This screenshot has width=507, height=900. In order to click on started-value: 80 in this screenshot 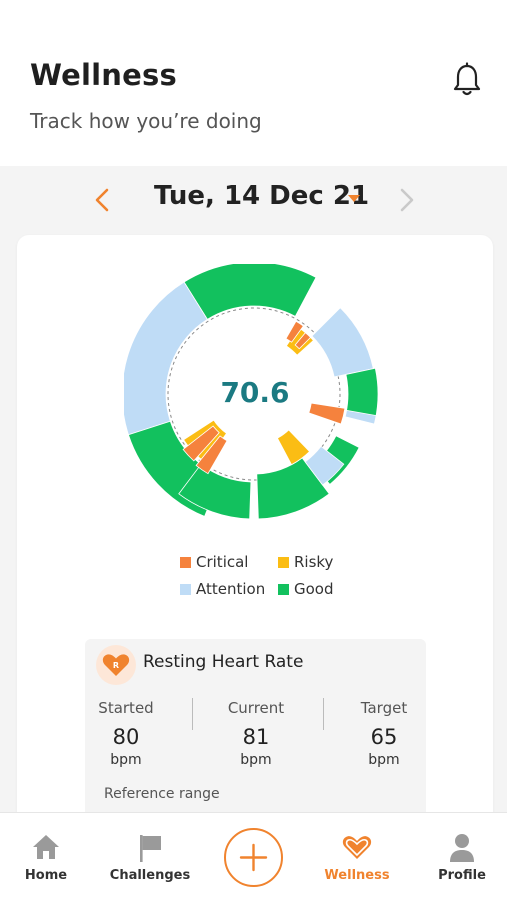, I will do `click(126, 737)`.